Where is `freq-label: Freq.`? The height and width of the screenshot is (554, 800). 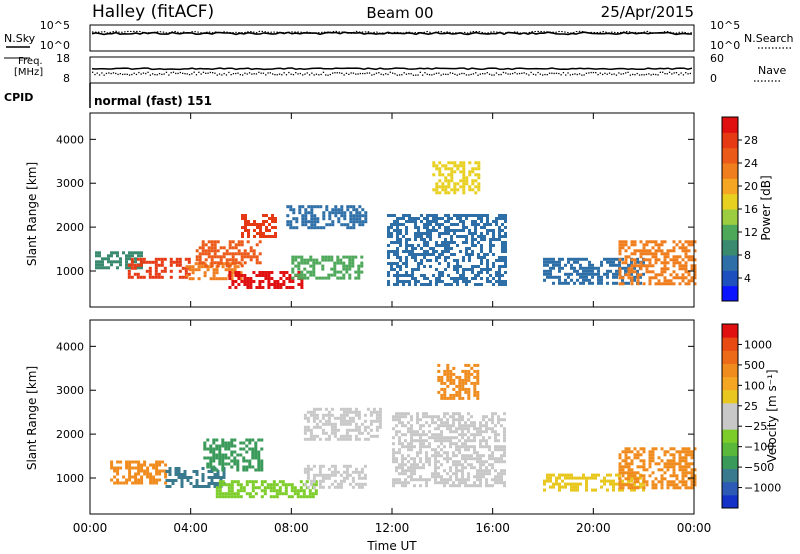 freq-label: Freq. is located at coordinates (30, 61).